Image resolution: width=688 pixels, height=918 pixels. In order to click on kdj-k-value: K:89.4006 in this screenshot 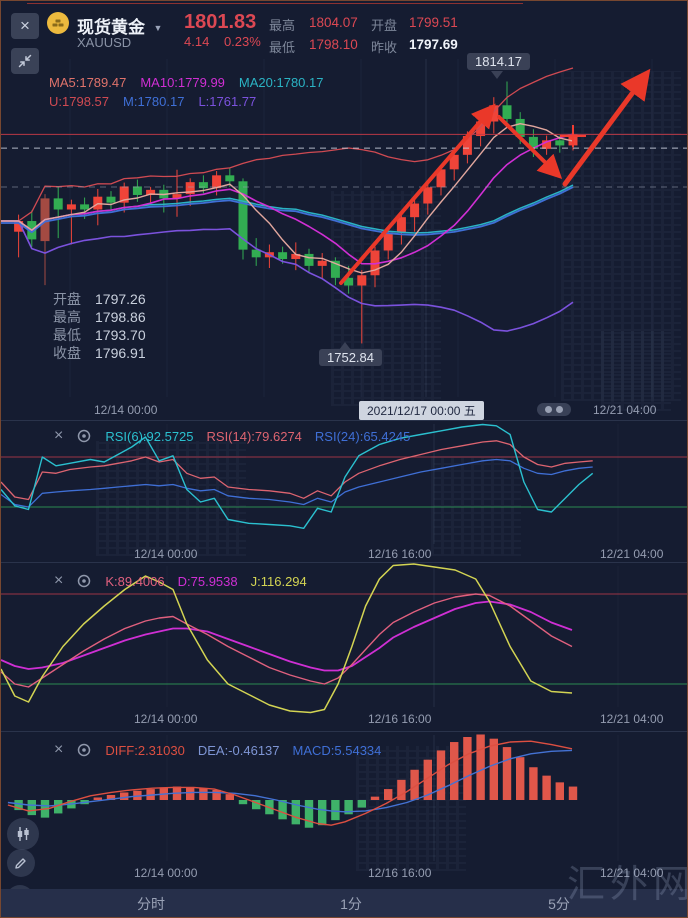, I will do `click(135, 581)`.